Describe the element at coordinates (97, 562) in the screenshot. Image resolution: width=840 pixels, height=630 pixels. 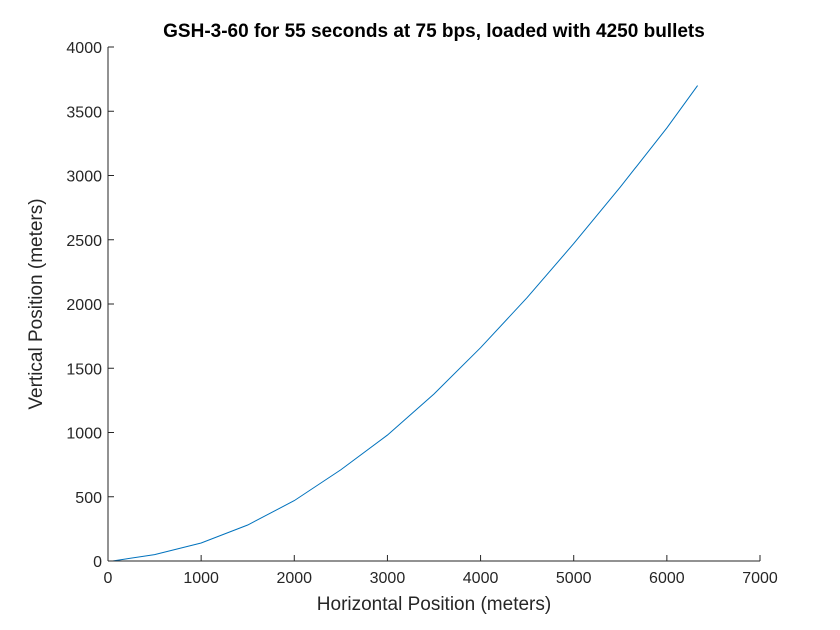
I see `y-tick-label: 0` at that location.